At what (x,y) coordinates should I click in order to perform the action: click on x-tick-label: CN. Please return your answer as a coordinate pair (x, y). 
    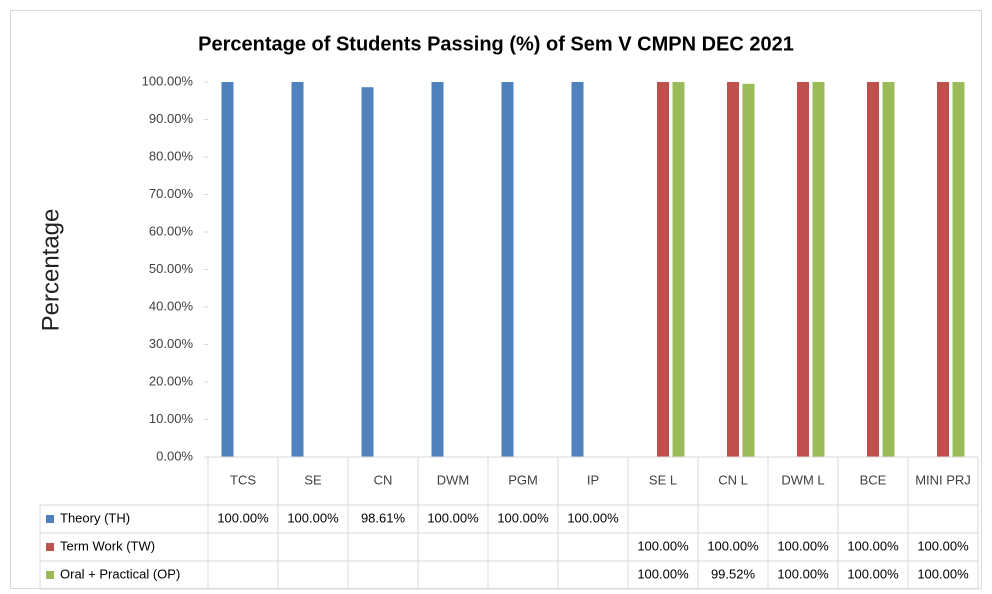
    Looking at the image, I should click on (383, 479).